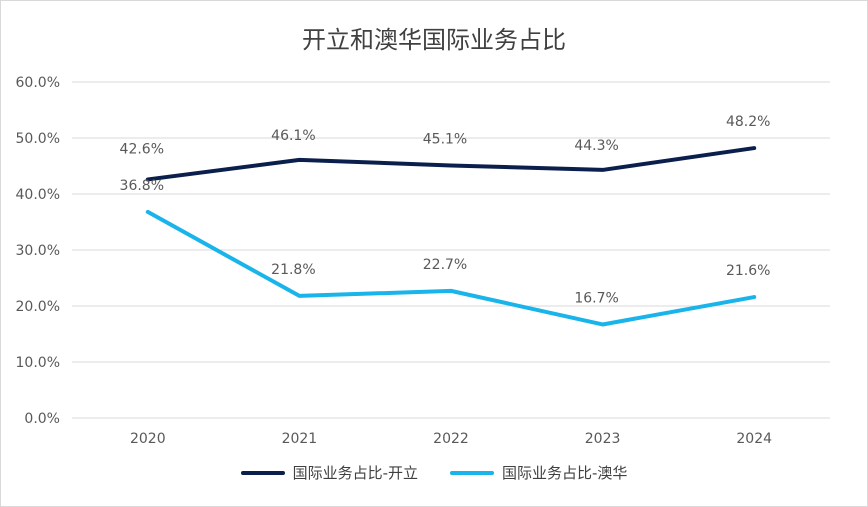  Describe the element at coordinates (148, 439) in the screenshot. I see `x-tick-label: 2020` at that location.